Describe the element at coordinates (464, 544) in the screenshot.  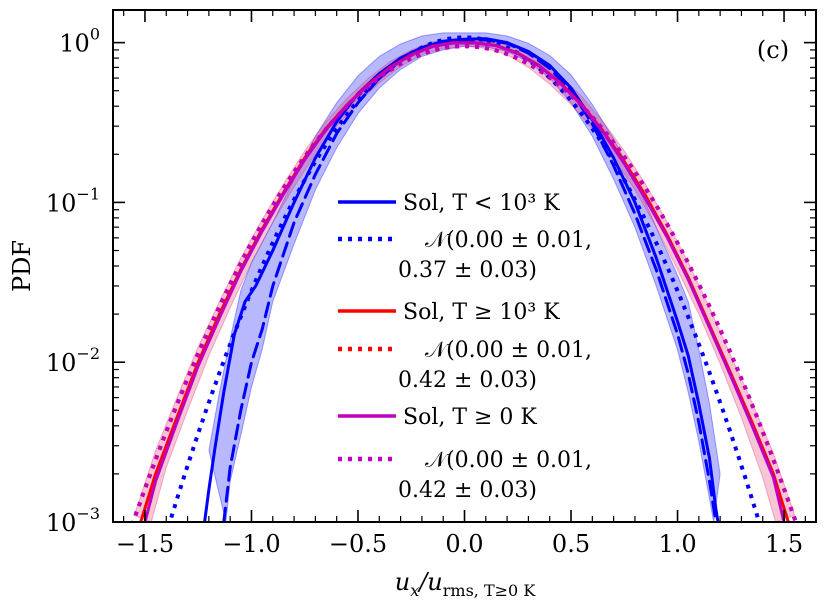
I see `x-tick-label: 0.0` at that location.